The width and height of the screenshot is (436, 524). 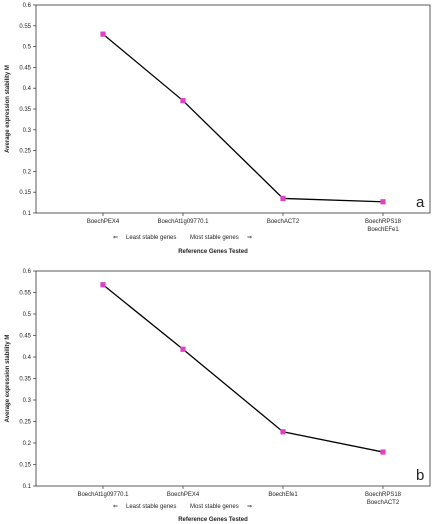 What do you see at coordinates (420, 202) in the screenshot?
I see `panel-letter: a` at bounding box center [420, 202].